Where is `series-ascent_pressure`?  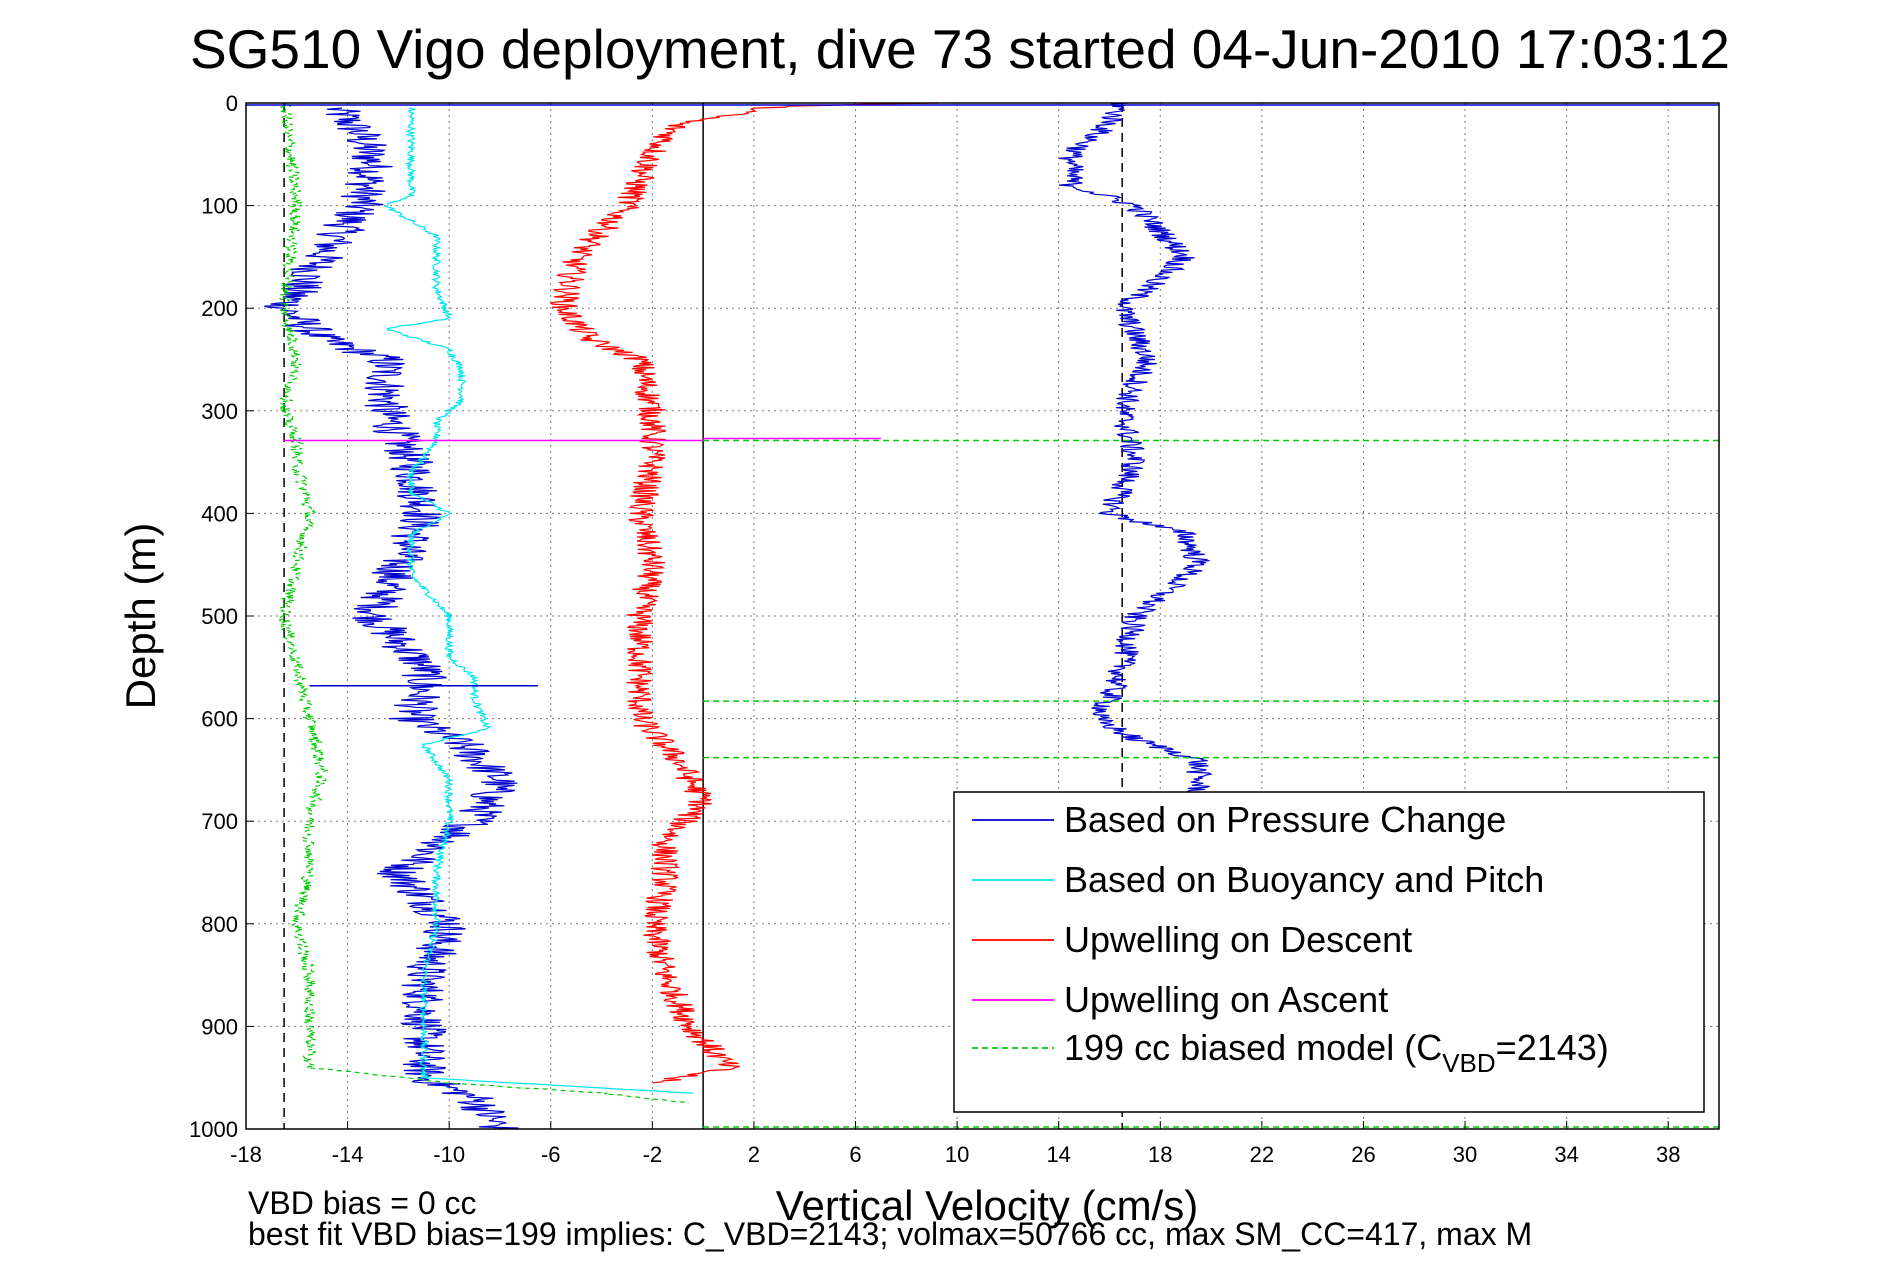
series-ascent_pressure is located at coordinates (1136, 449).